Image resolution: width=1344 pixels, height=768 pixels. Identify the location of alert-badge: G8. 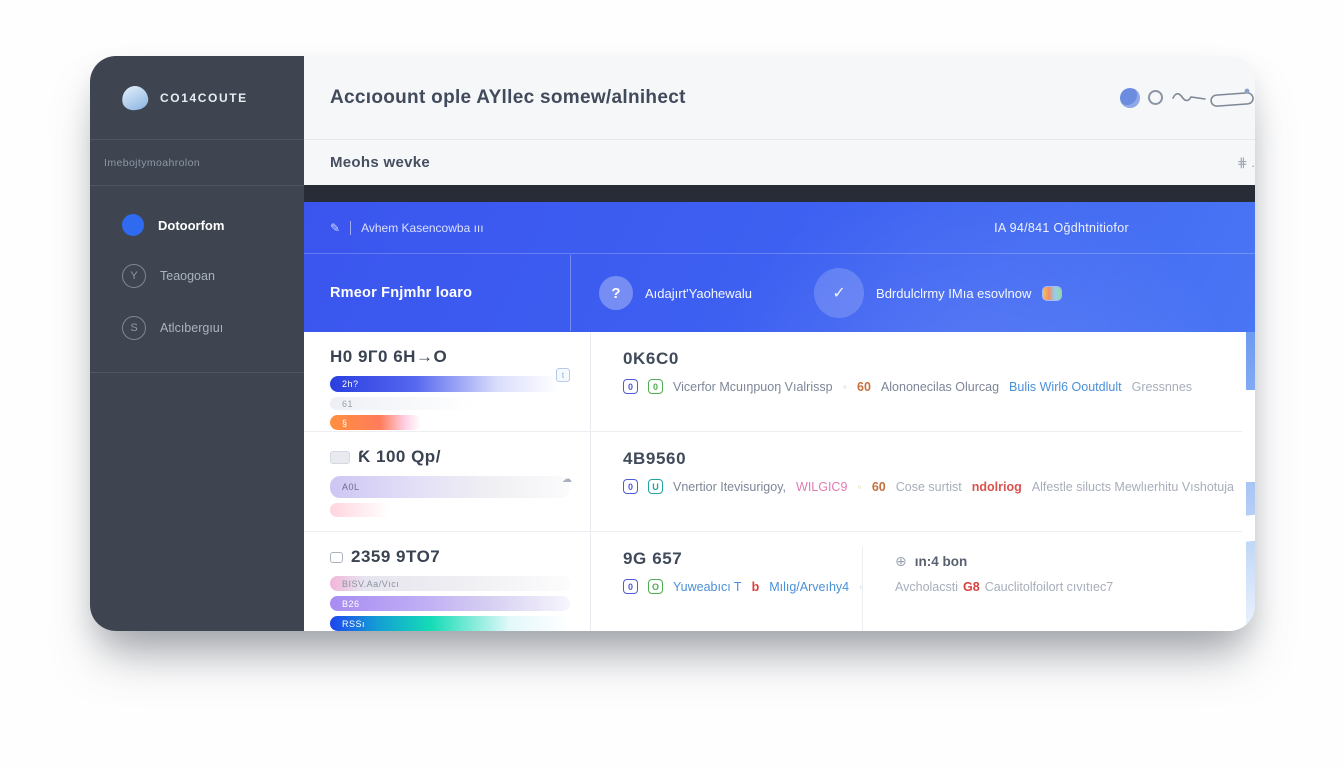
(971, 587).